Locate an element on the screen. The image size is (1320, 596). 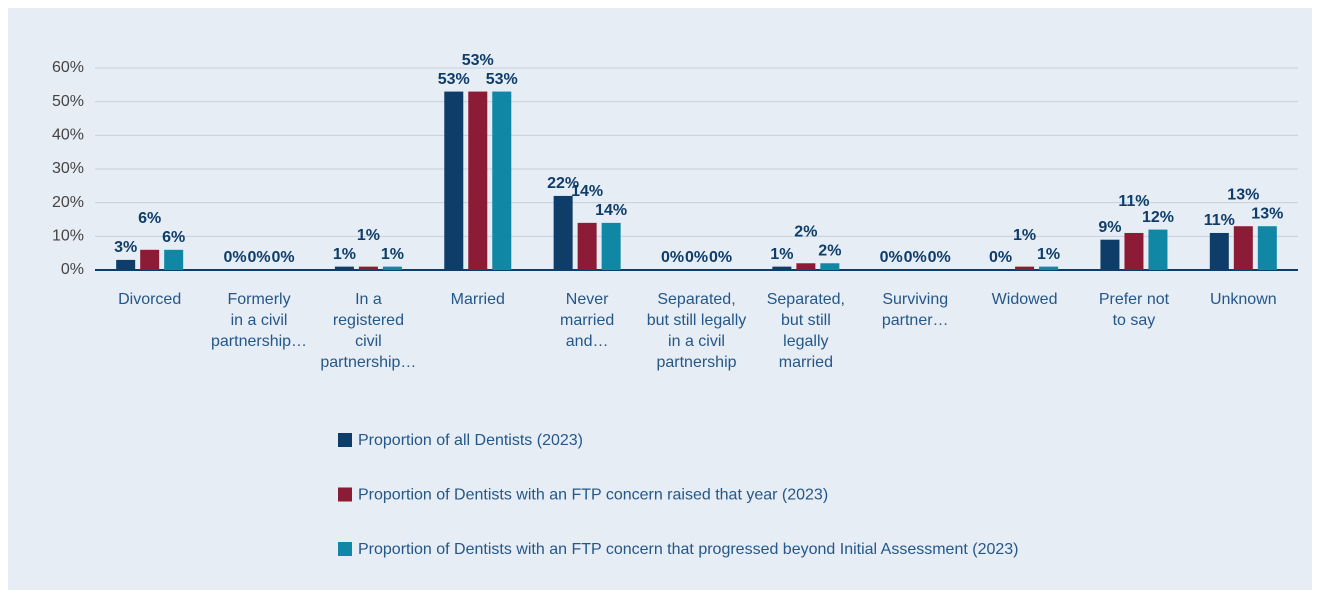
y-tick-label: 20% is located at coordinates (68, 202).